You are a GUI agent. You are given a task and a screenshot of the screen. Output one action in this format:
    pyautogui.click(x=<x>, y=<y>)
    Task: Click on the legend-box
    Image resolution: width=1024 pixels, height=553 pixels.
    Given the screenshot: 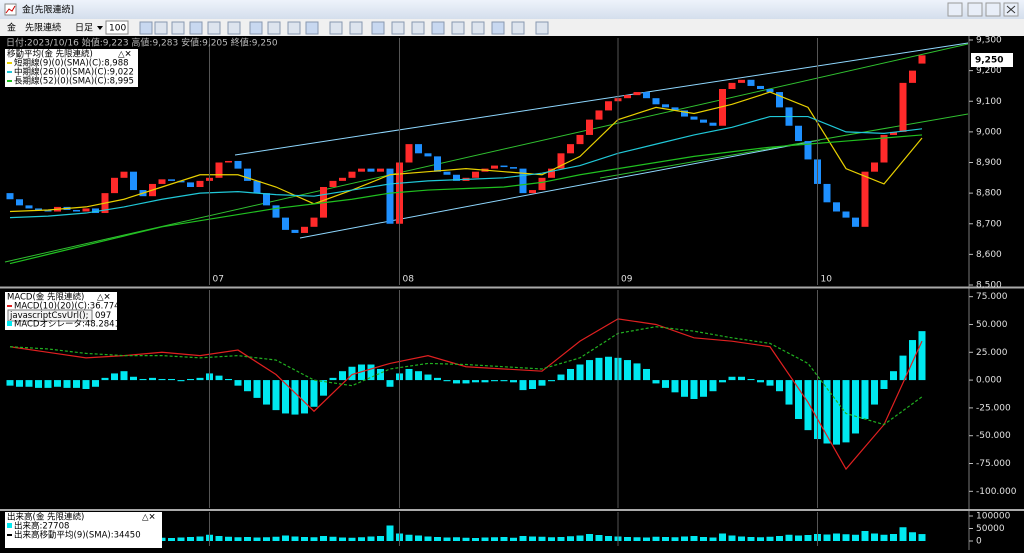 What is the action you would take?
    pyautogui.click(x=71, y=68)
    